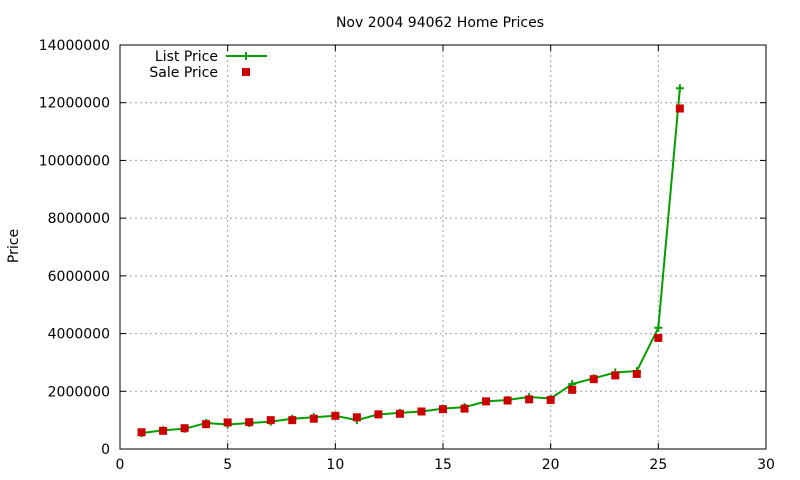  What do you see at coordinates (74, 161) in the screenshot?
I see `y-tick-label: 10000000` at bounding box center [74, 161].